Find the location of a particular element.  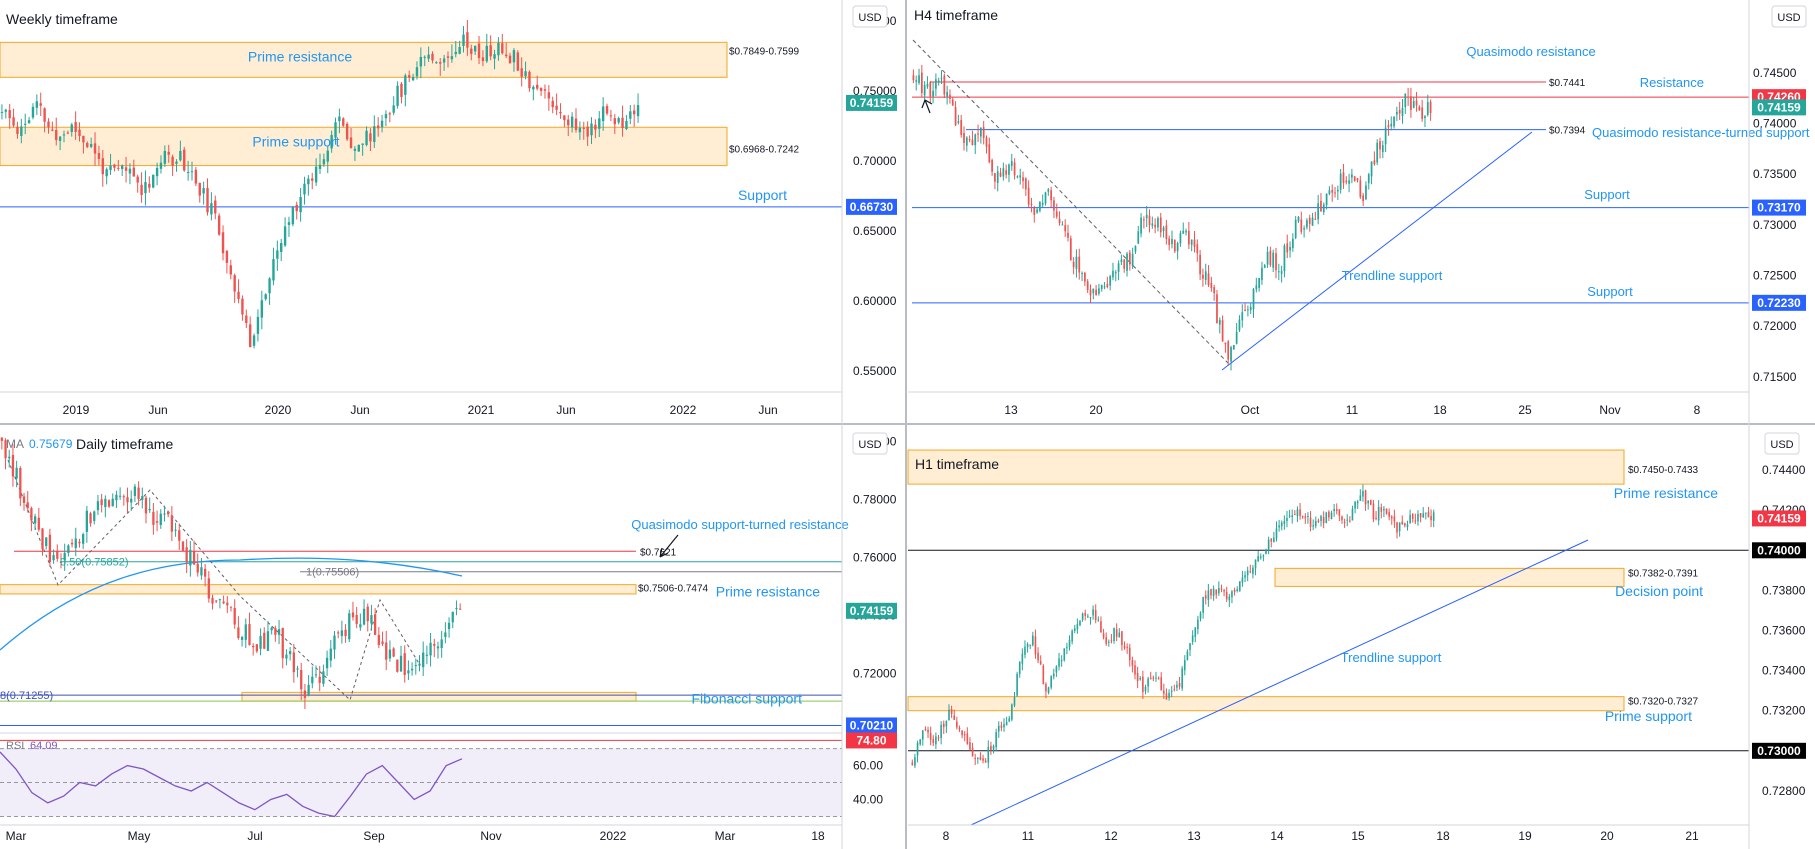

h4-price-badge-bg is located at coordinates (1779, 302).